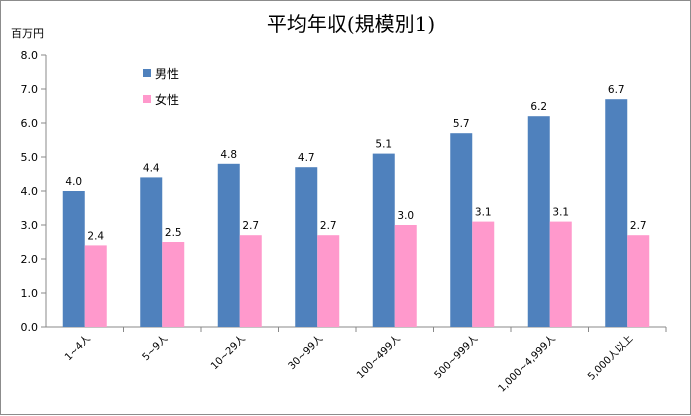 This screenshot has height=416, width=691. What do you see at coordinates (228, 155) in the screenshot?
I see `data-label: 4.8` at bounding box center [228, 155].